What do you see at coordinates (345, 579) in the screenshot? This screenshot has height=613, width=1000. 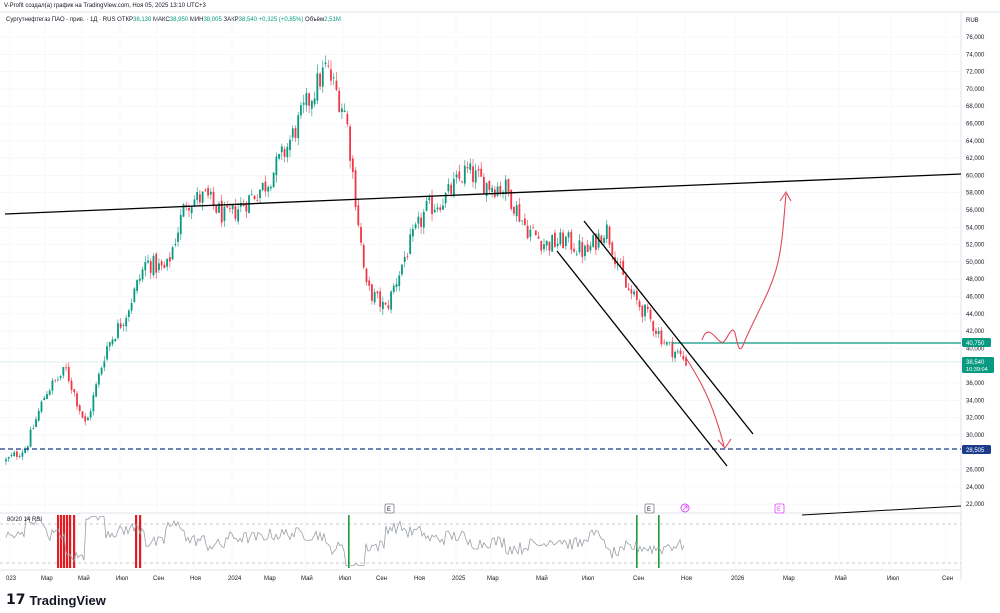 I see `time-tick-label: Июл` at bounding box center [345, 579].